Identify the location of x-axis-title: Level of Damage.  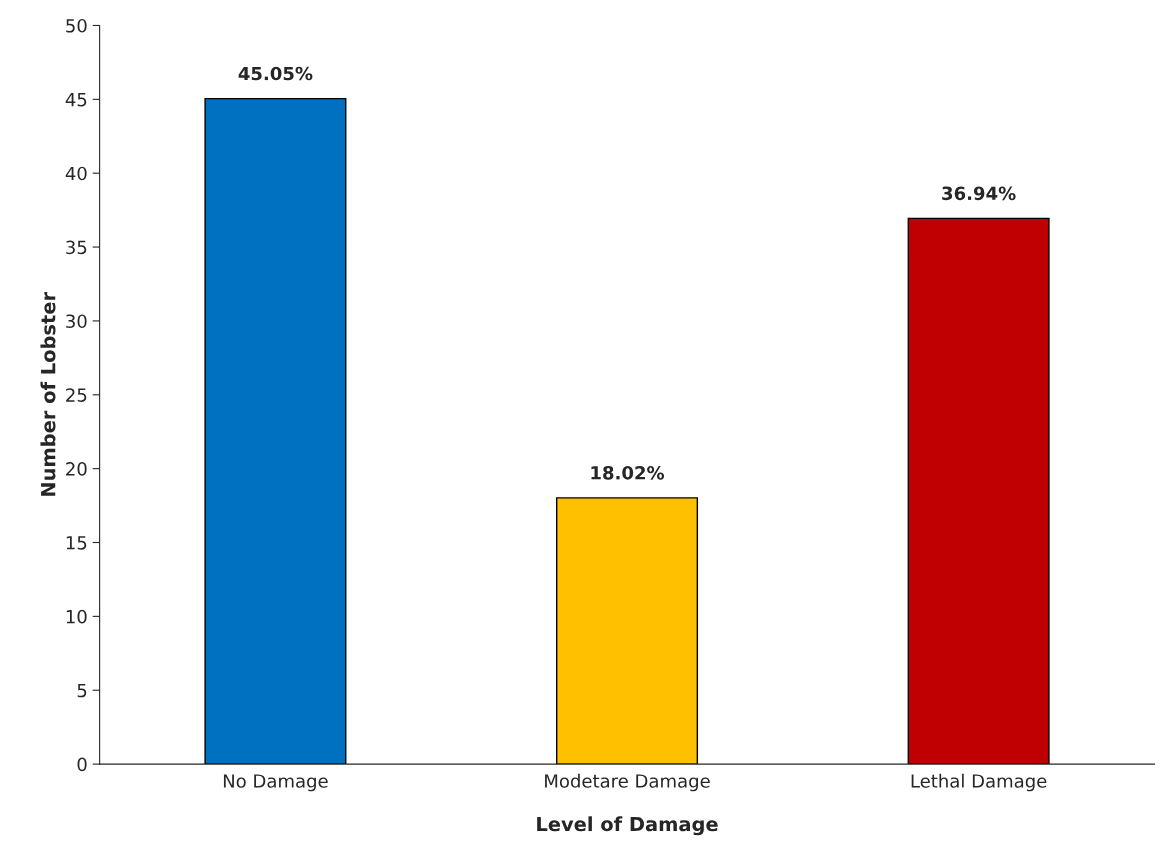
(627, 826).